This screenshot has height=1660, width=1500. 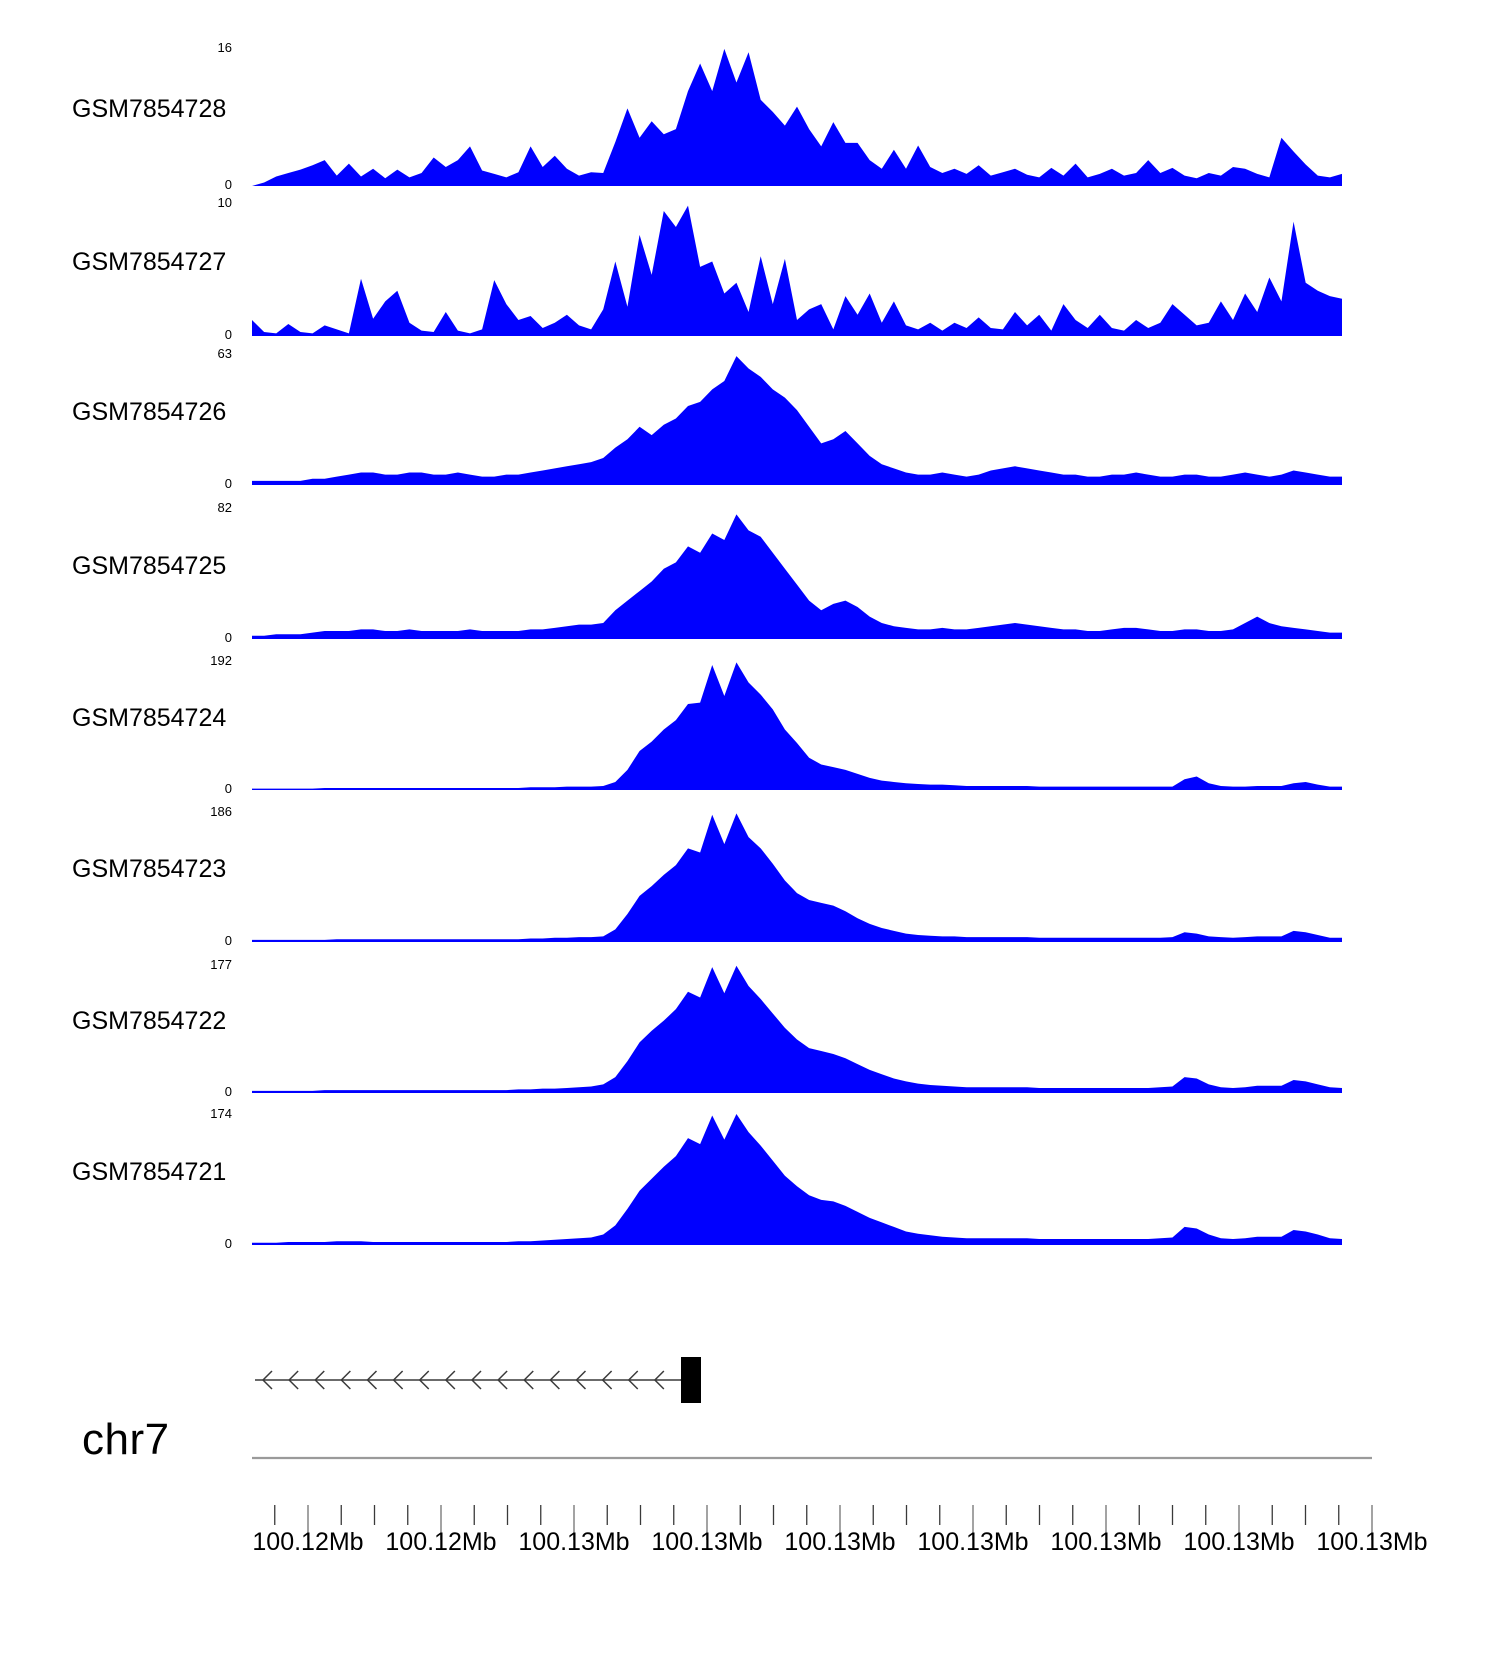 What do you see at coordinates (228, 940) in the screenshot?
I see `y-axis-min-GSM7854723: 0` at bounding box center [228, 940].